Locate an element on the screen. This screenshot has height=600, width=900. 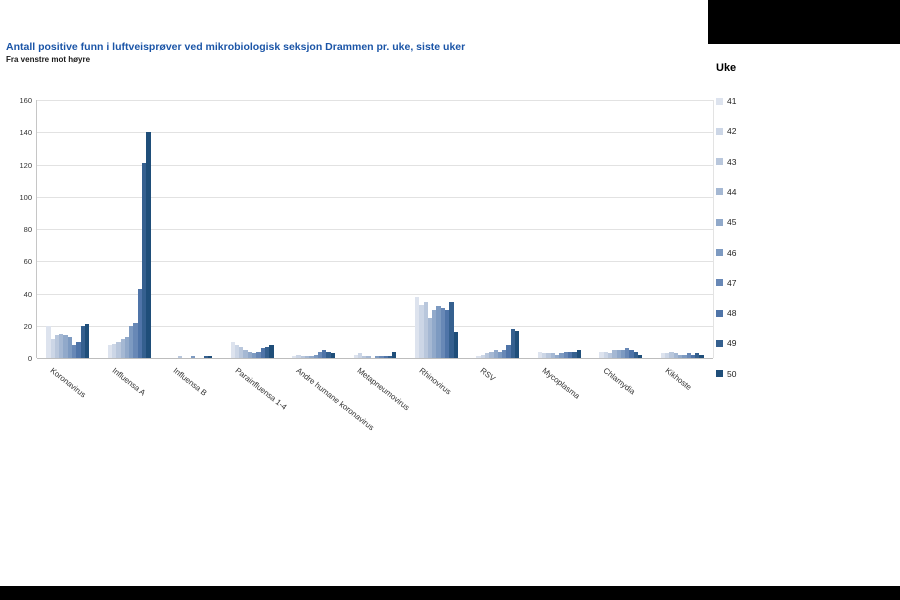
x-axis-label: Koronavirus is located at coordinates (68, 383).